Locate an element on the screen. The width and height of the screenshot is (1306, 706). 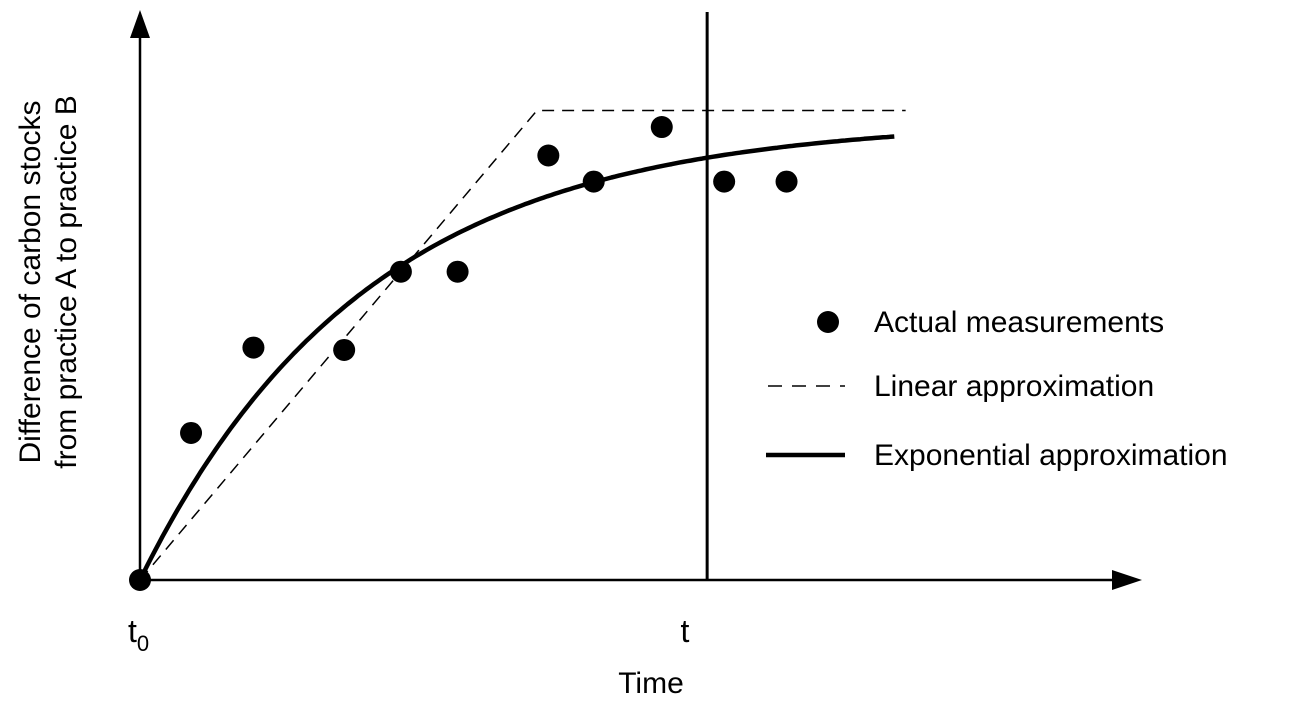
x-tick-label-t0: t0 is located at coordinates (138, 634).